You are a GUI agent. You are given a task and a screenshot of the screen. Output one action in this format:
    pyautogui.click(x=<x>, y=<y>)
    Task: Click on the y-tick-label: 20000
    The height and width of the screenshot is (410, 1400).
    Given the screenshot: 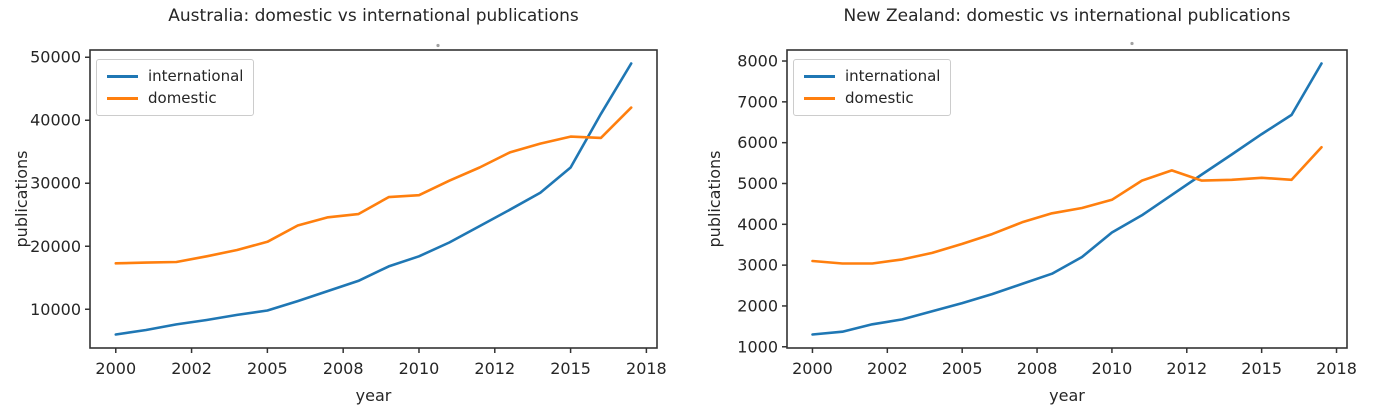 What is the action you would take?
    pyautogui.click(x=55, y=246)
    